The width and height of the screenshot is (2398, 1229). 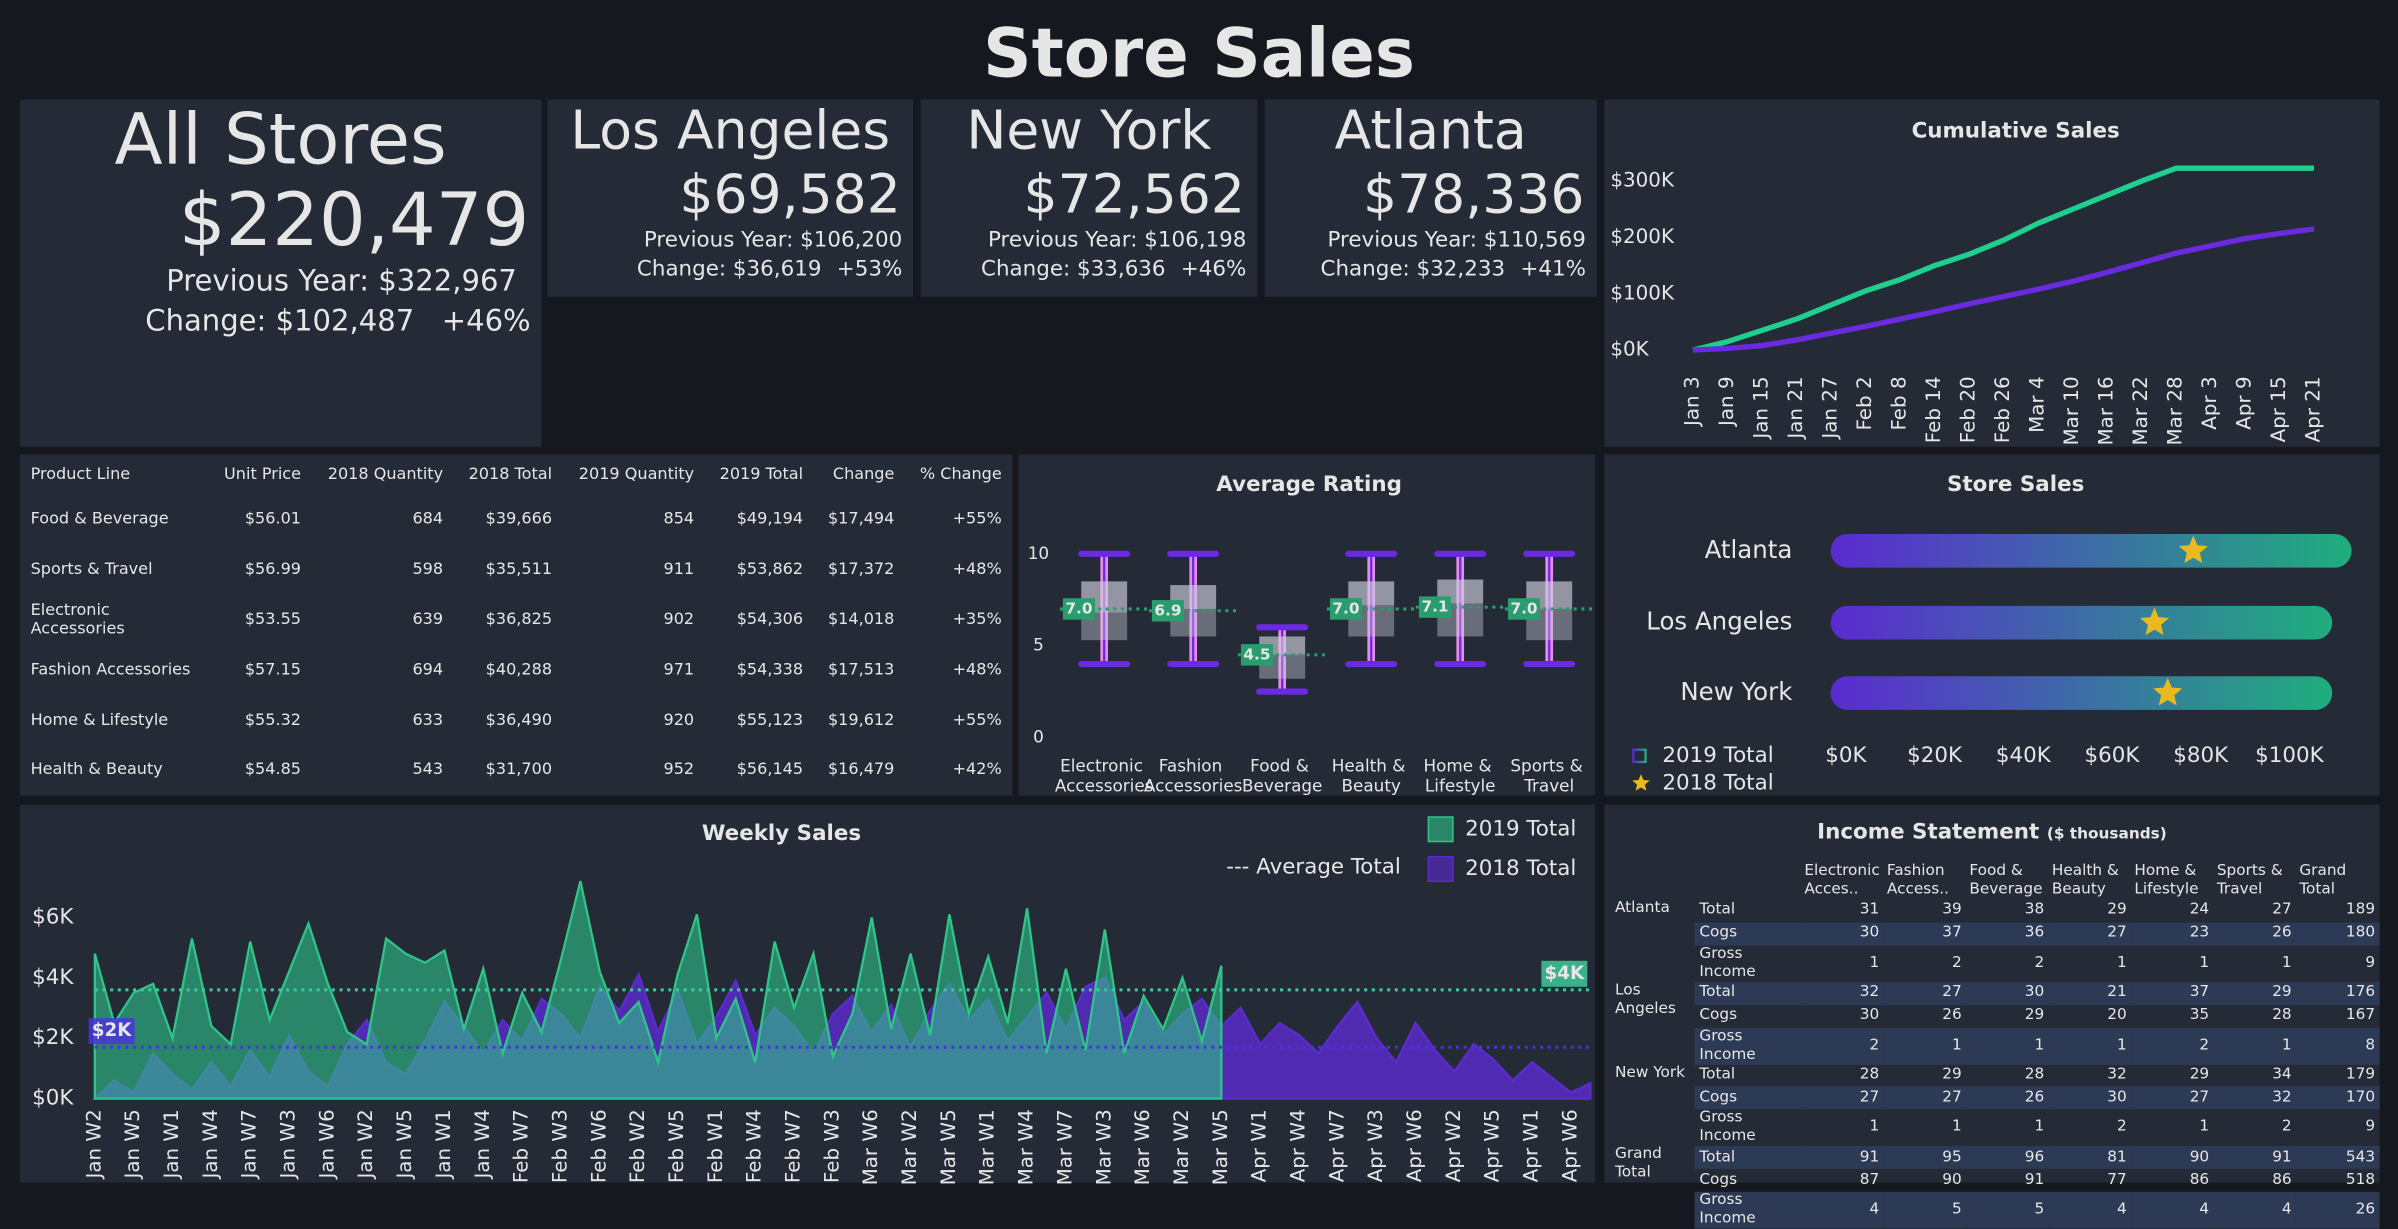 I want to click on x-tick-label: Mar 4, so click(x=2037, y=404).